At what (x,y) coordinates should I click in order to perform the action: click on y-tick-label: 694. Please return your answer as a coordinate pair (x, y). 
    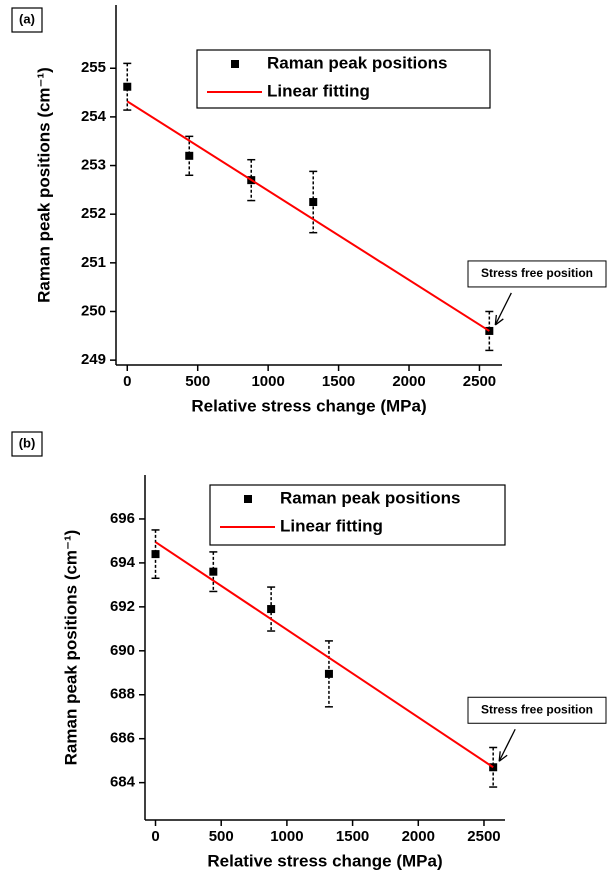
    Looking at the image, I should click on (123, 562).